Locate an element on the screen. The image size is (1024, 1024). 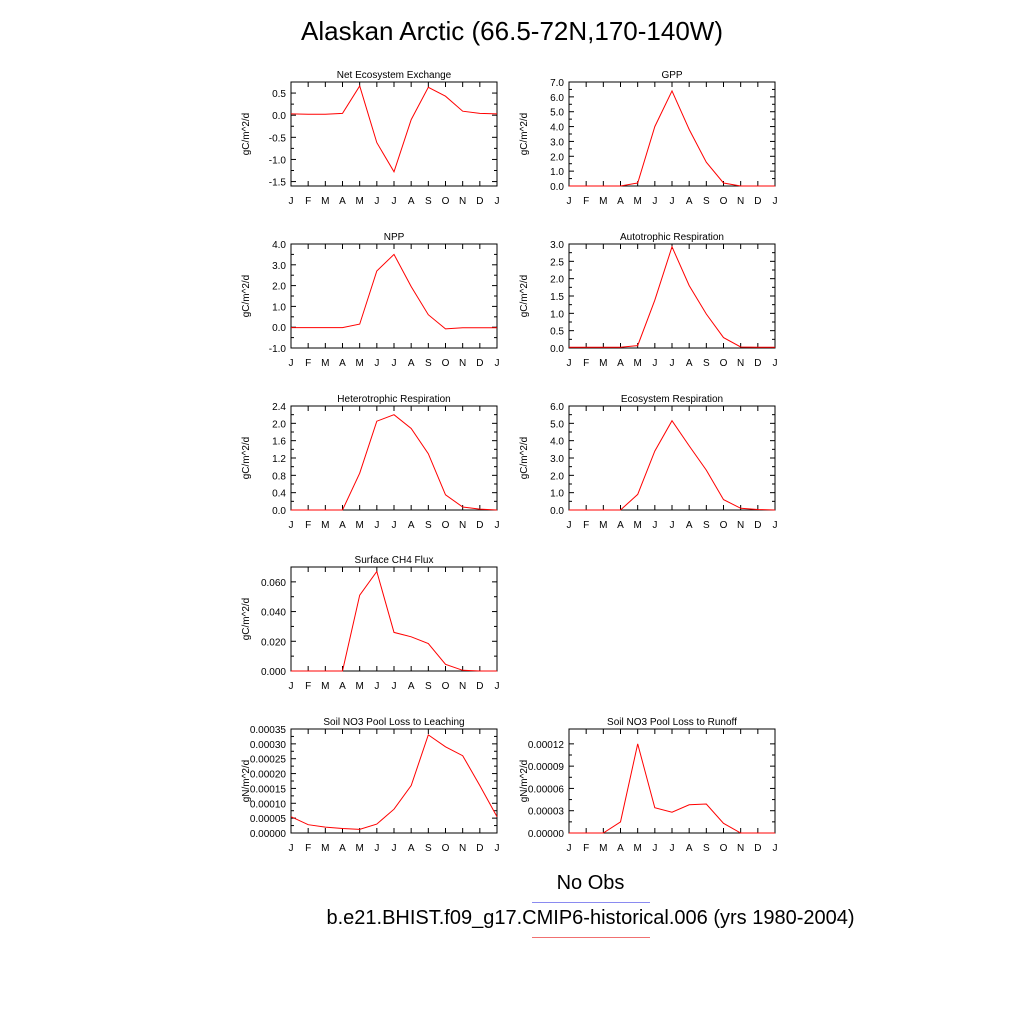
y-tick-label: 0.020 is located at coordinates (273, 642).